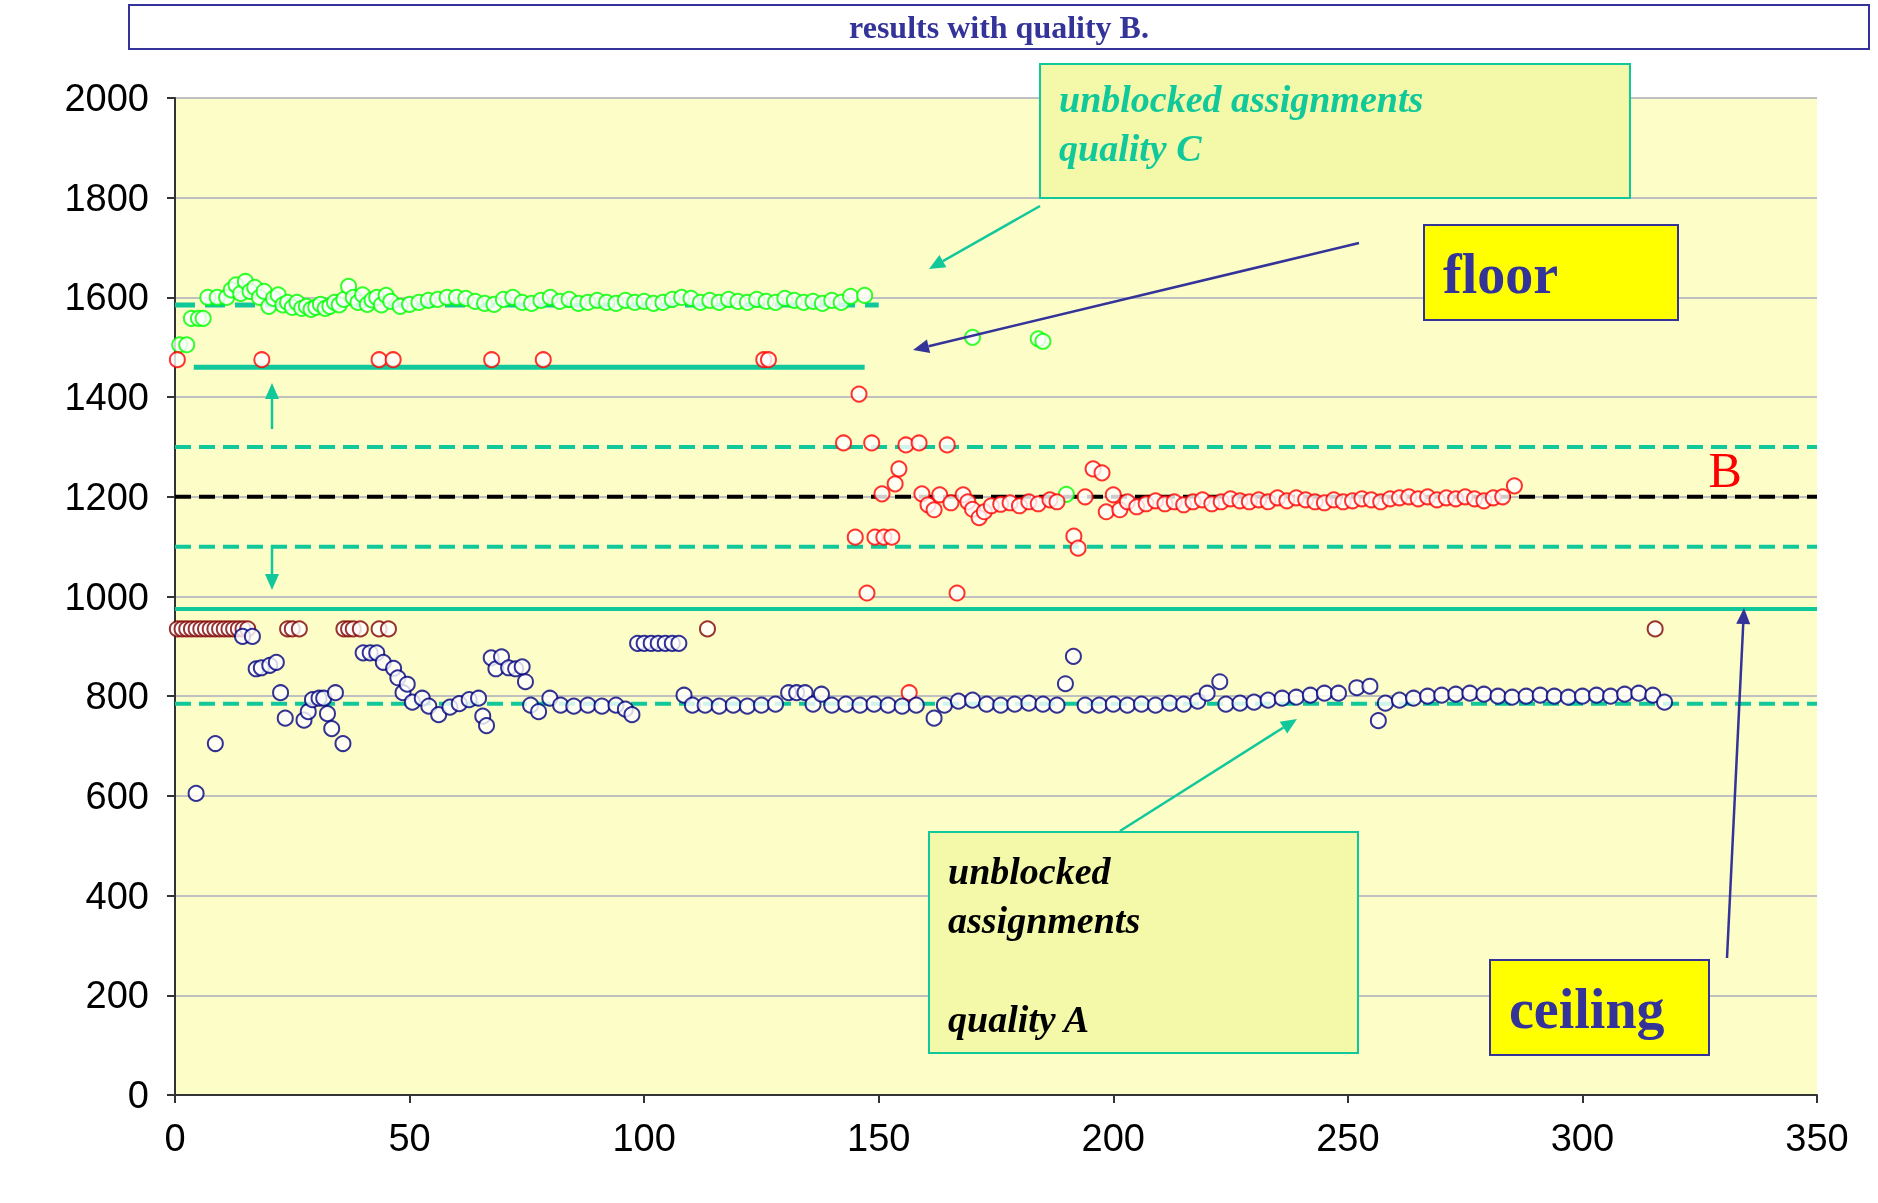 This screenshot has height=1203, width=1878. What do you see at coordinates (106, 496) in the screenshot?
I see `y-tick-label: 1200` at bounding box center [106, 496].